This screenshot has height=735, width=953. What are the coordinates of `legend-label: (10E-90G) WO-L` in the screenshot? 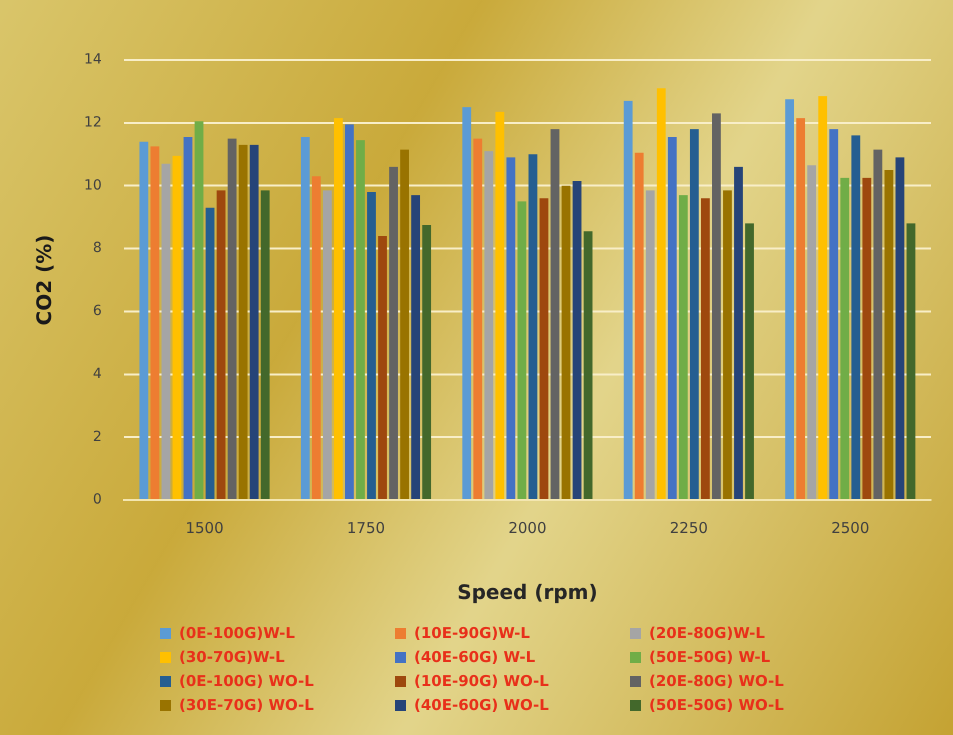 It's located at (481, 681).